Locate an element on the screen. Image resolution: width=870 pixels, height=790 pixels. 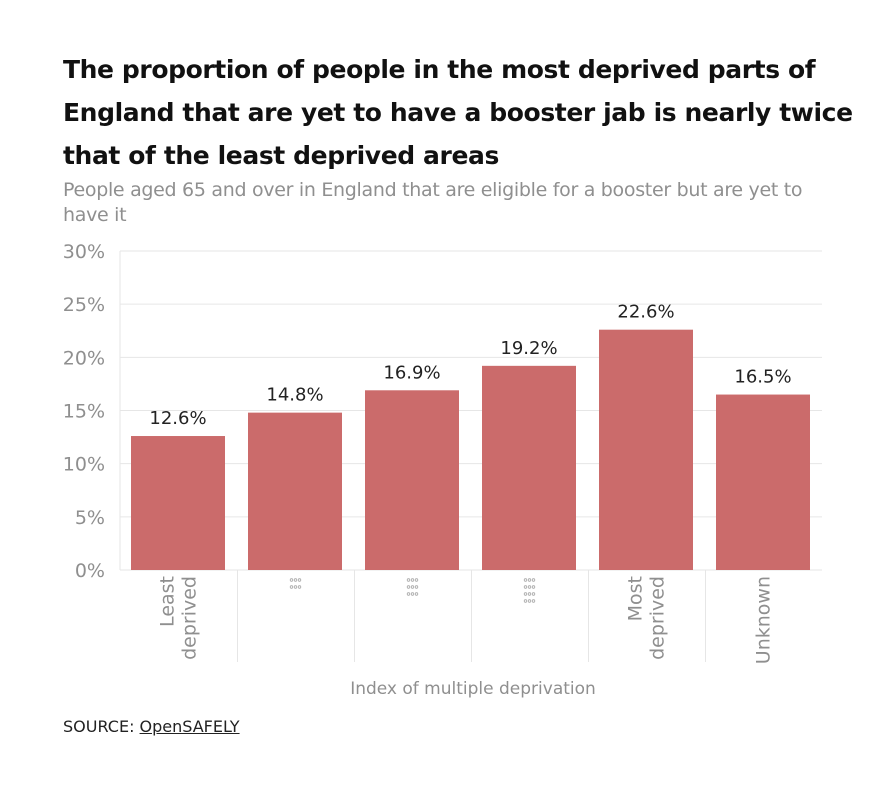
y-tick-label: 0% is located at coordinates (90, 571).